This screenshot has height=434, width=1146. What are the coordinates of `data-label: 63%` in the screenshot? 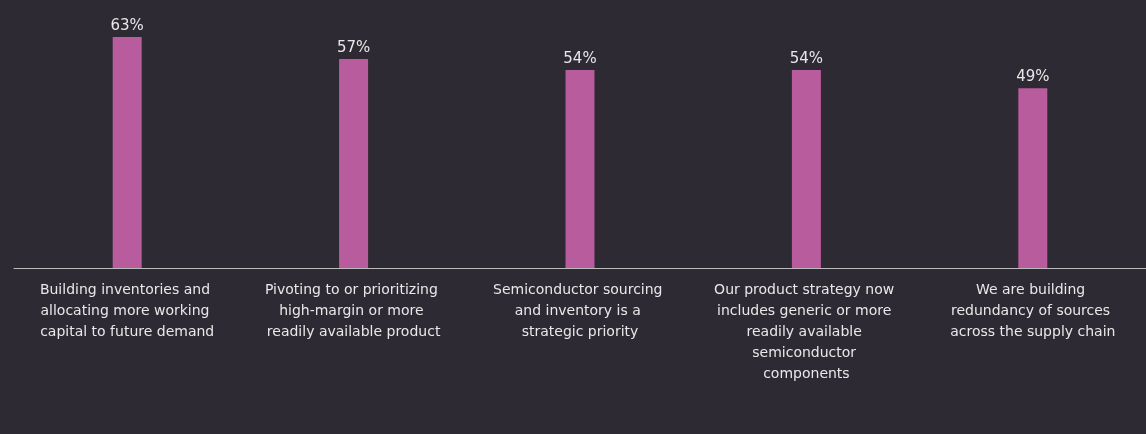 It's located at (127, 24).